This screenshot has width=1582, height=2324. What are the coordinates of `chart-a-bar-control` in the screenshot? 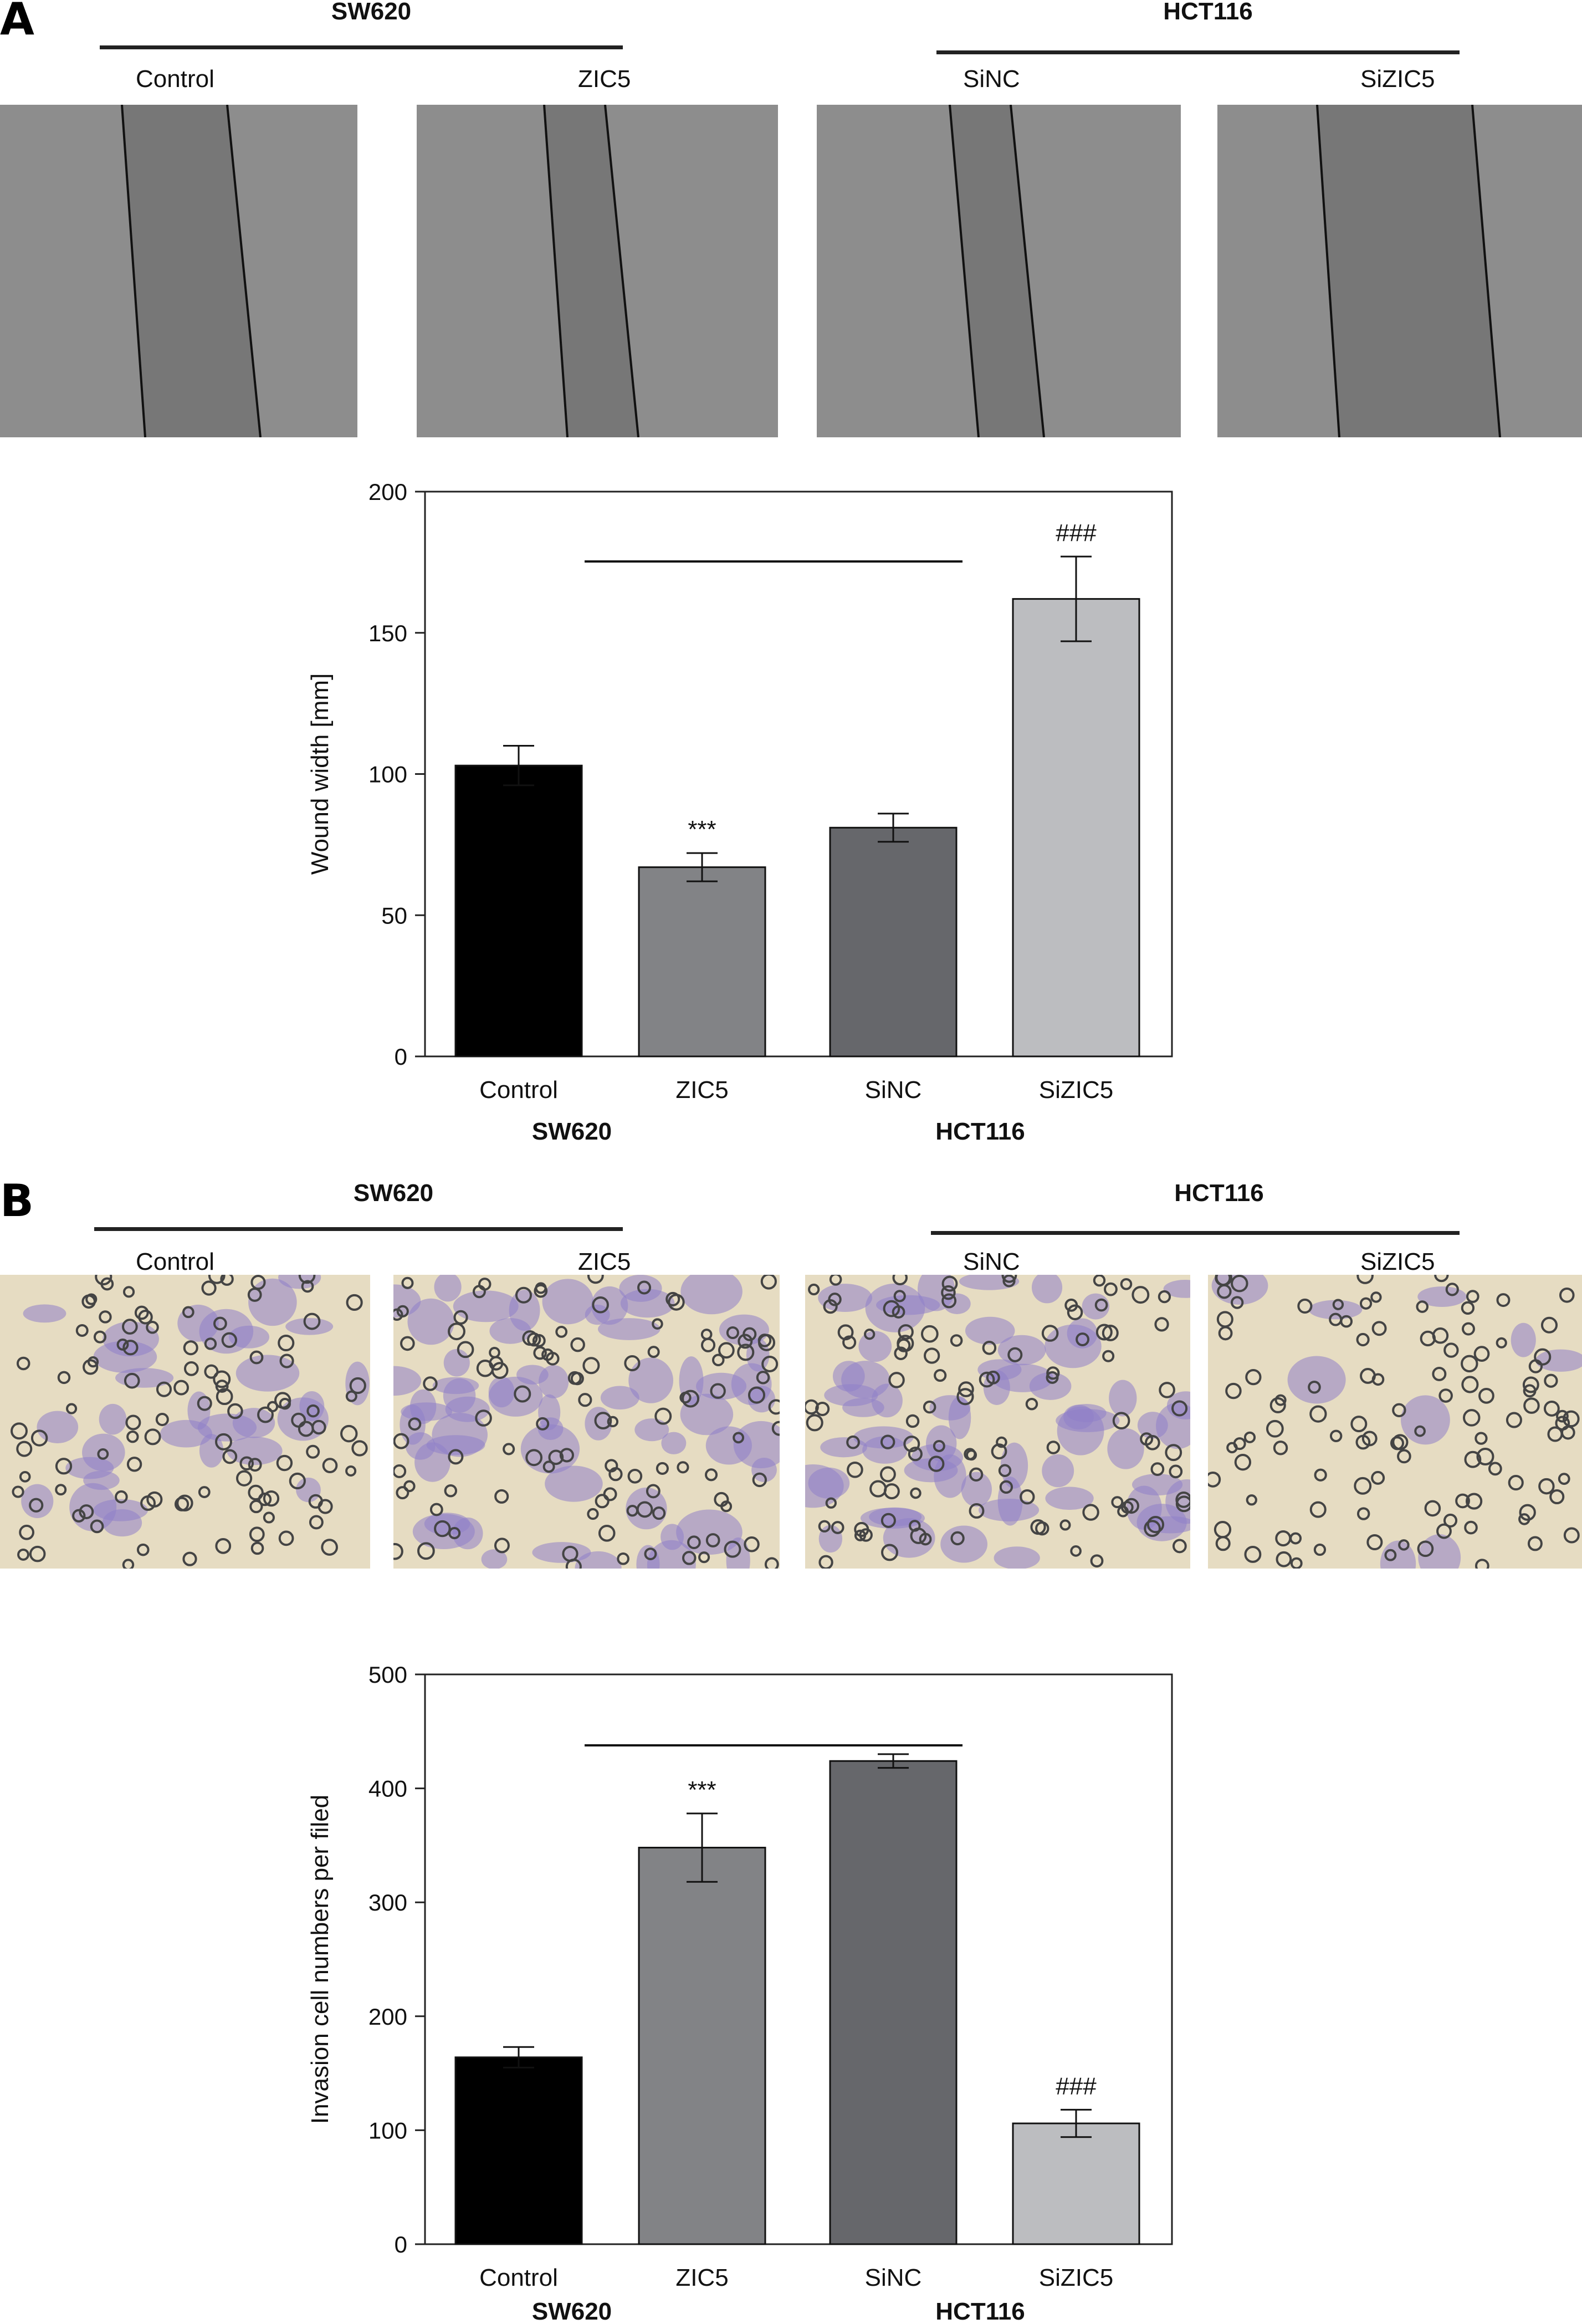 It's located at (518, 911).